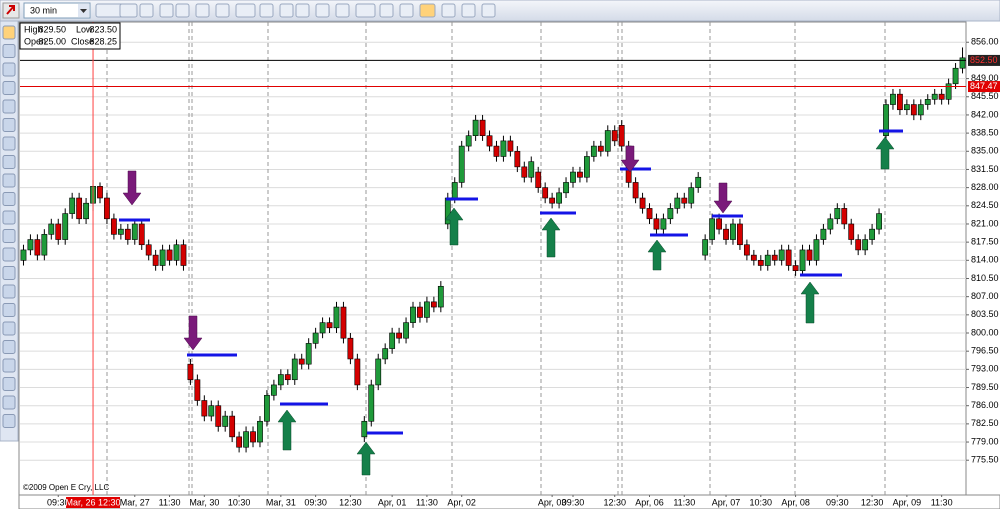  What do you see at coordinates (985, 278) in the screenshot?
I see `y-tick-label: 810.50` at bounding box center [985, 278].